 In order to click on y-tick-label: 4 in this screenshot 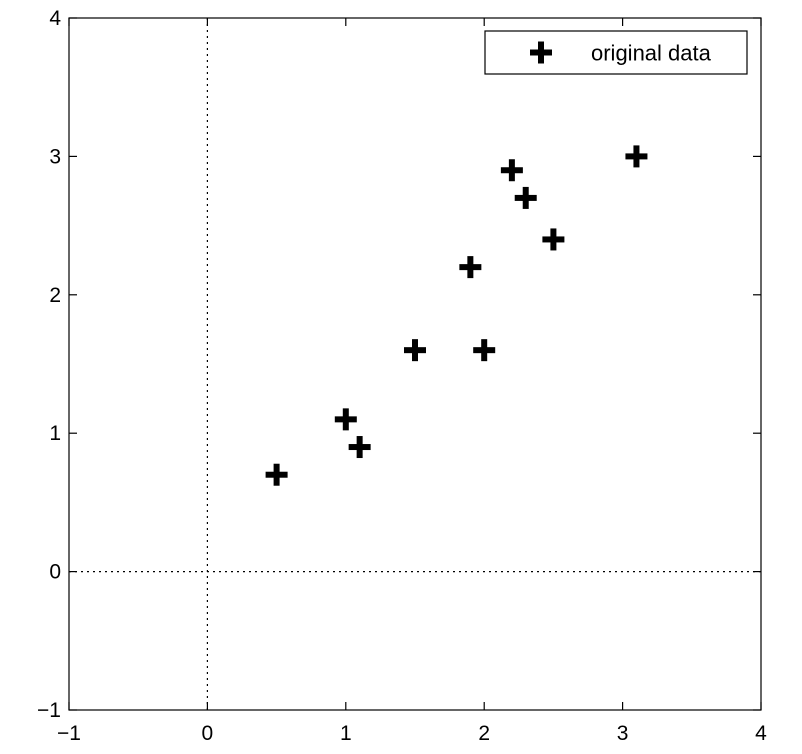, I will do `click(55, 18)`.